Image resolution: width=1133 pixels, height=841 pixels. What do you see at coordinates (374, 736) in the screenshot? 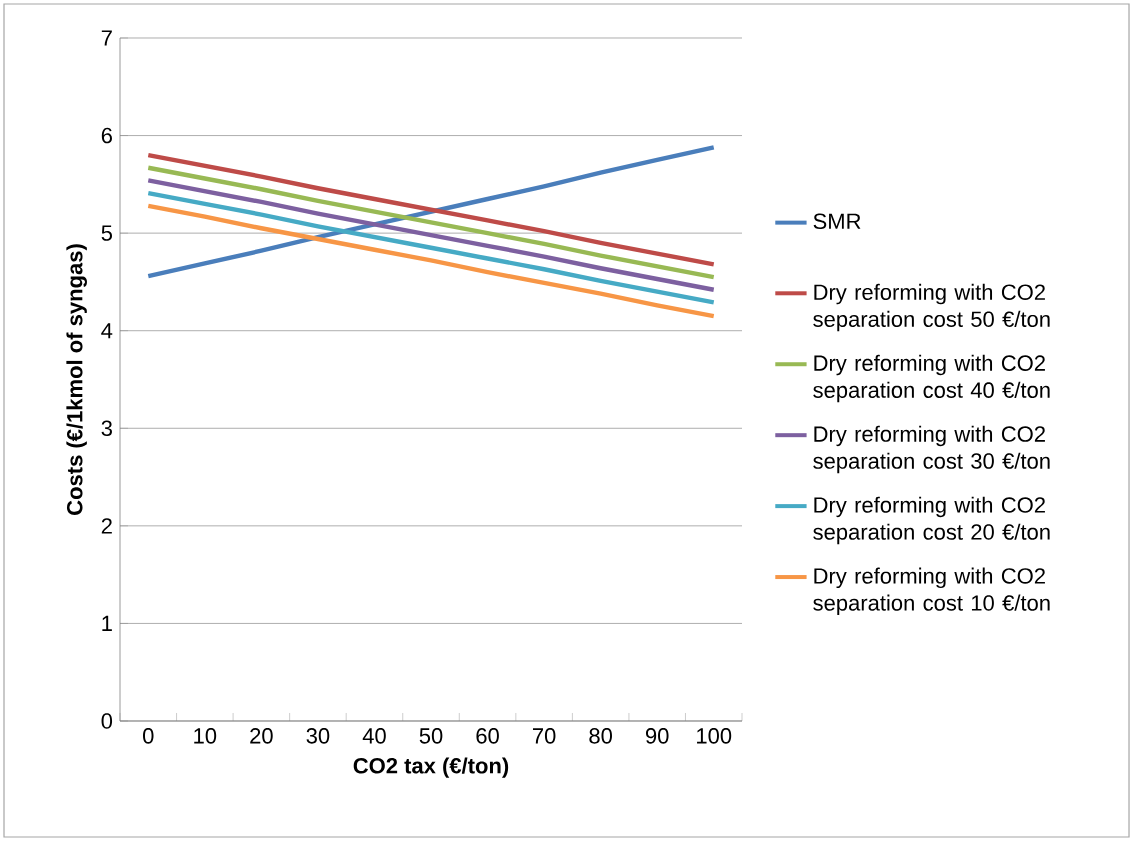
I see `x-tick-label: 40` at bounding box center [374, 736].